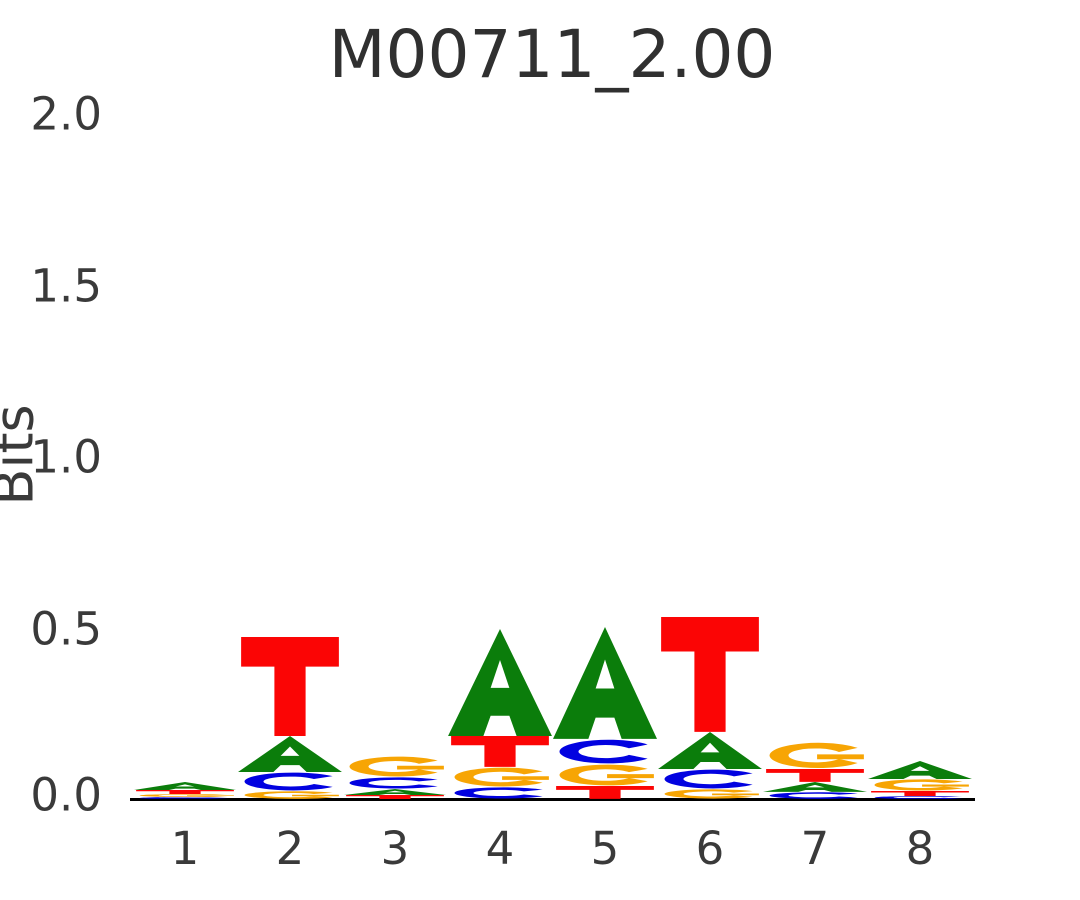  Describe the element at coordinates (920, 848) in the screenshot. I see `x-tick-8: 8` at that location.